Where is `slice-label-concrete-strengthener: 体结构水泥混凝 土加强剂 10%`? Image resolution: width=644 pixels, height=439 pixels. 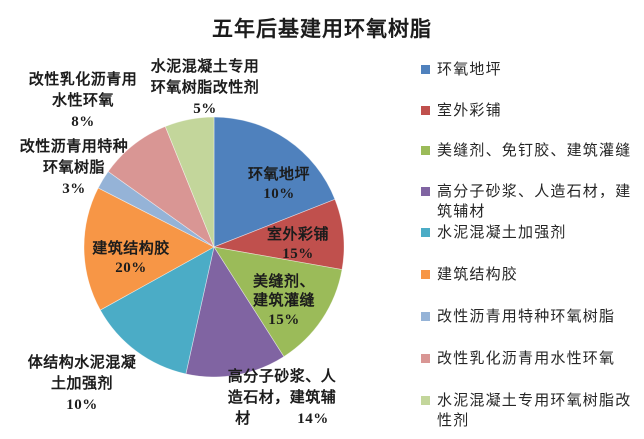
slice-label-concrete-strengthener: 体结构水泥混凝 土加强剂 10% is located at coordinates (82, 384).